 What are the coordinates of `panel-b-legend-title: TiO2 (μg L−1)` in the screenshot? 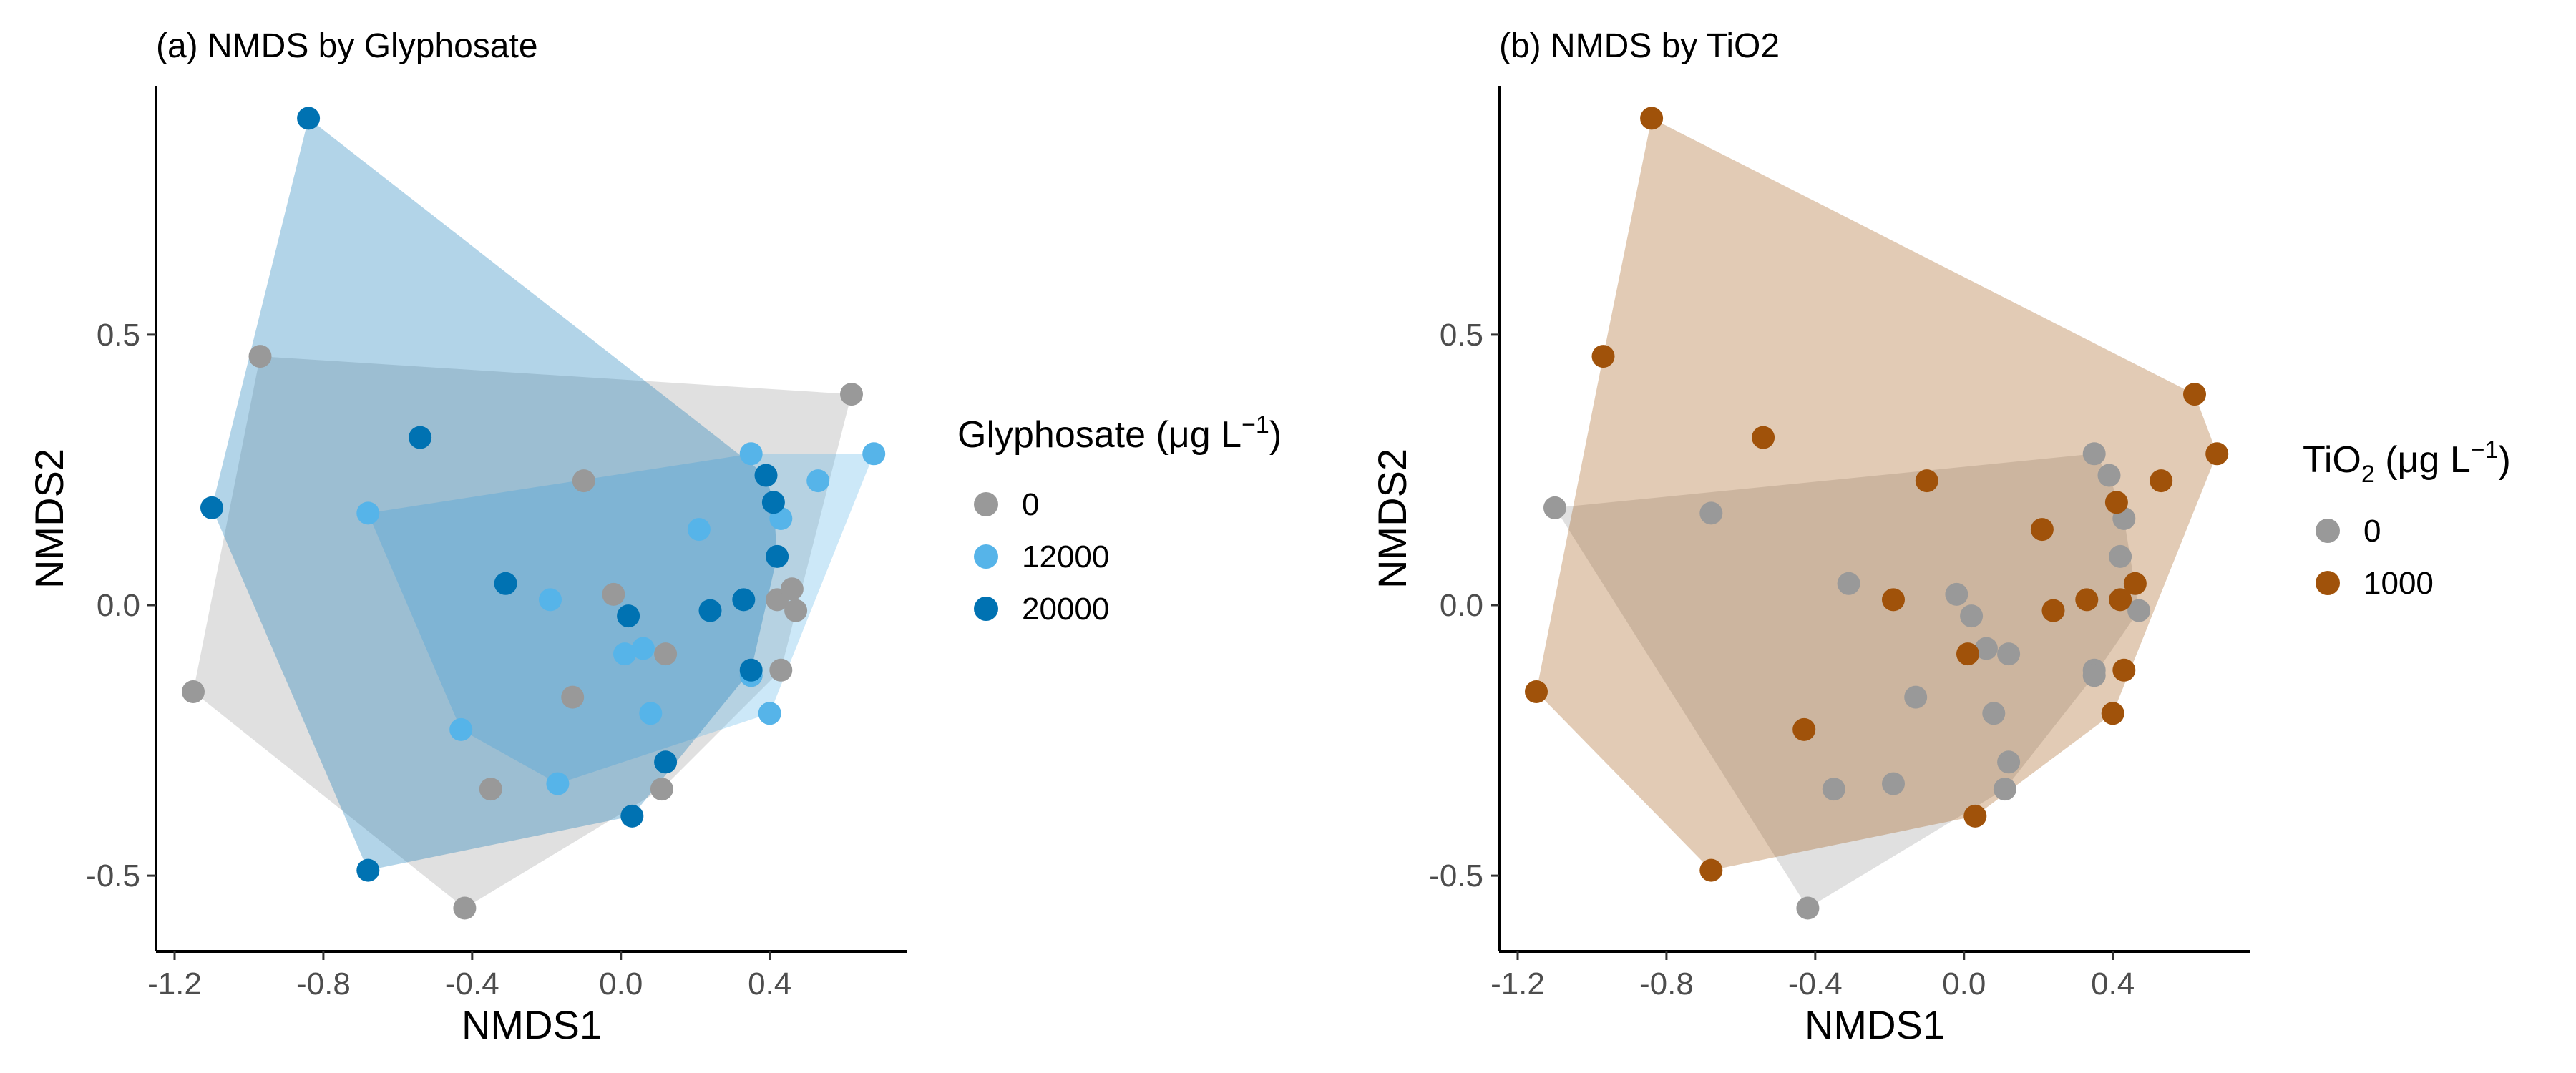 It's located at (2407, 462).